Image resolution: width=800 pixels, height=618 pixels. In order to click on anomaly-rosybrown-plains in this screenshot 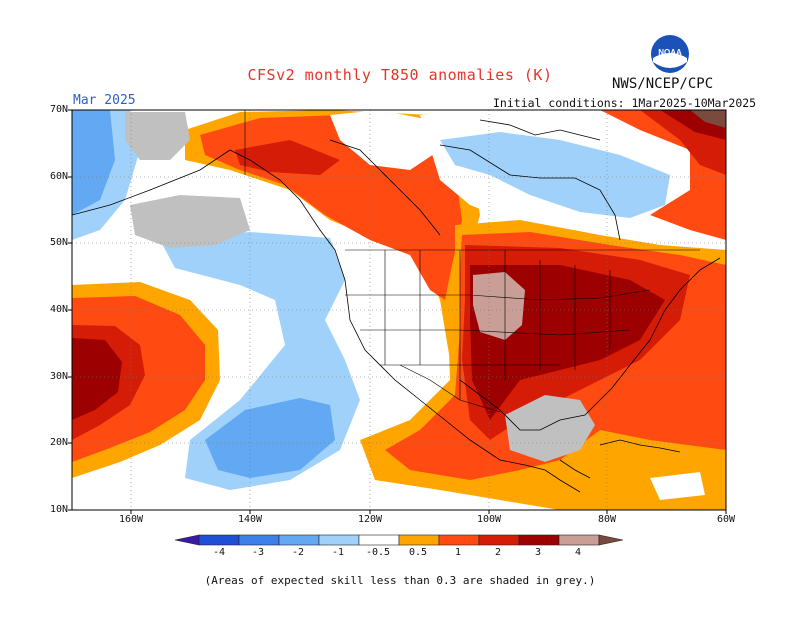, I will do `click(499, 306)`.